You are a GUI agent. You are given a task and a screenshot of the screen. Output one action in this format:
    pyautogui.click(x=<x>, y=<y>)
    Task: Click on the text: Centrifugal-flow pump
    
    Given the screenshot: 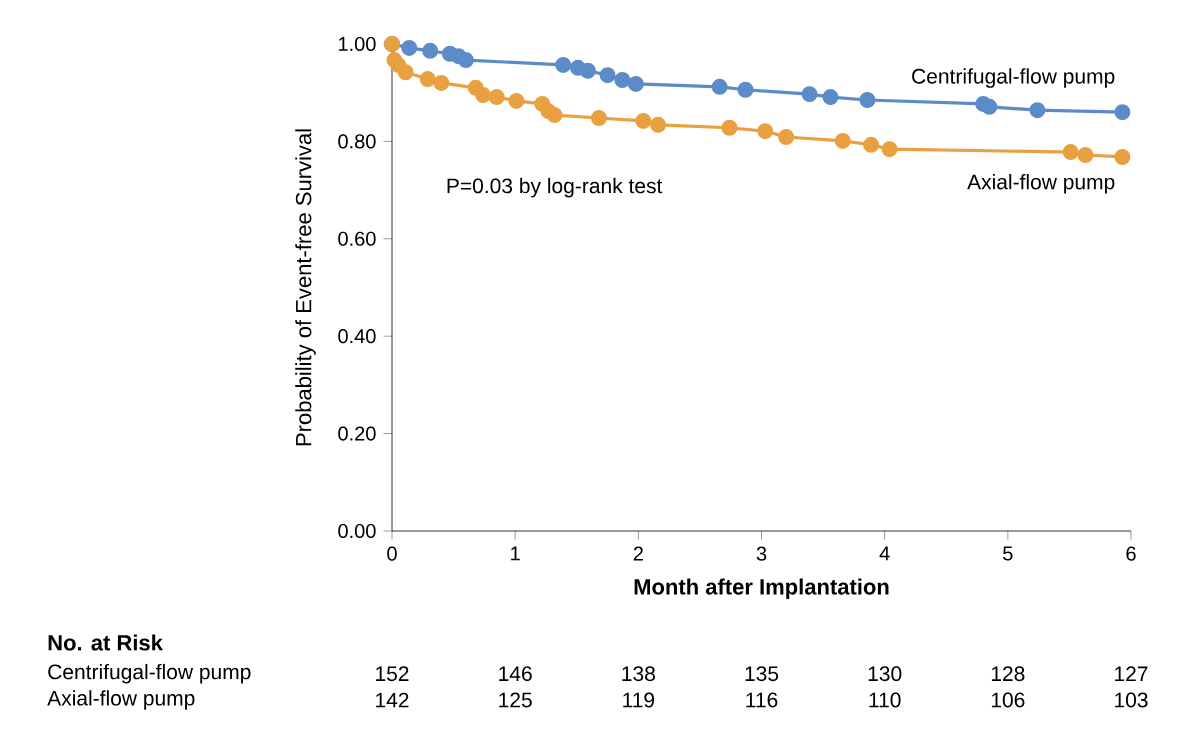 What is the action you would take?
    pyautogui.click(x=149, y=673)
    